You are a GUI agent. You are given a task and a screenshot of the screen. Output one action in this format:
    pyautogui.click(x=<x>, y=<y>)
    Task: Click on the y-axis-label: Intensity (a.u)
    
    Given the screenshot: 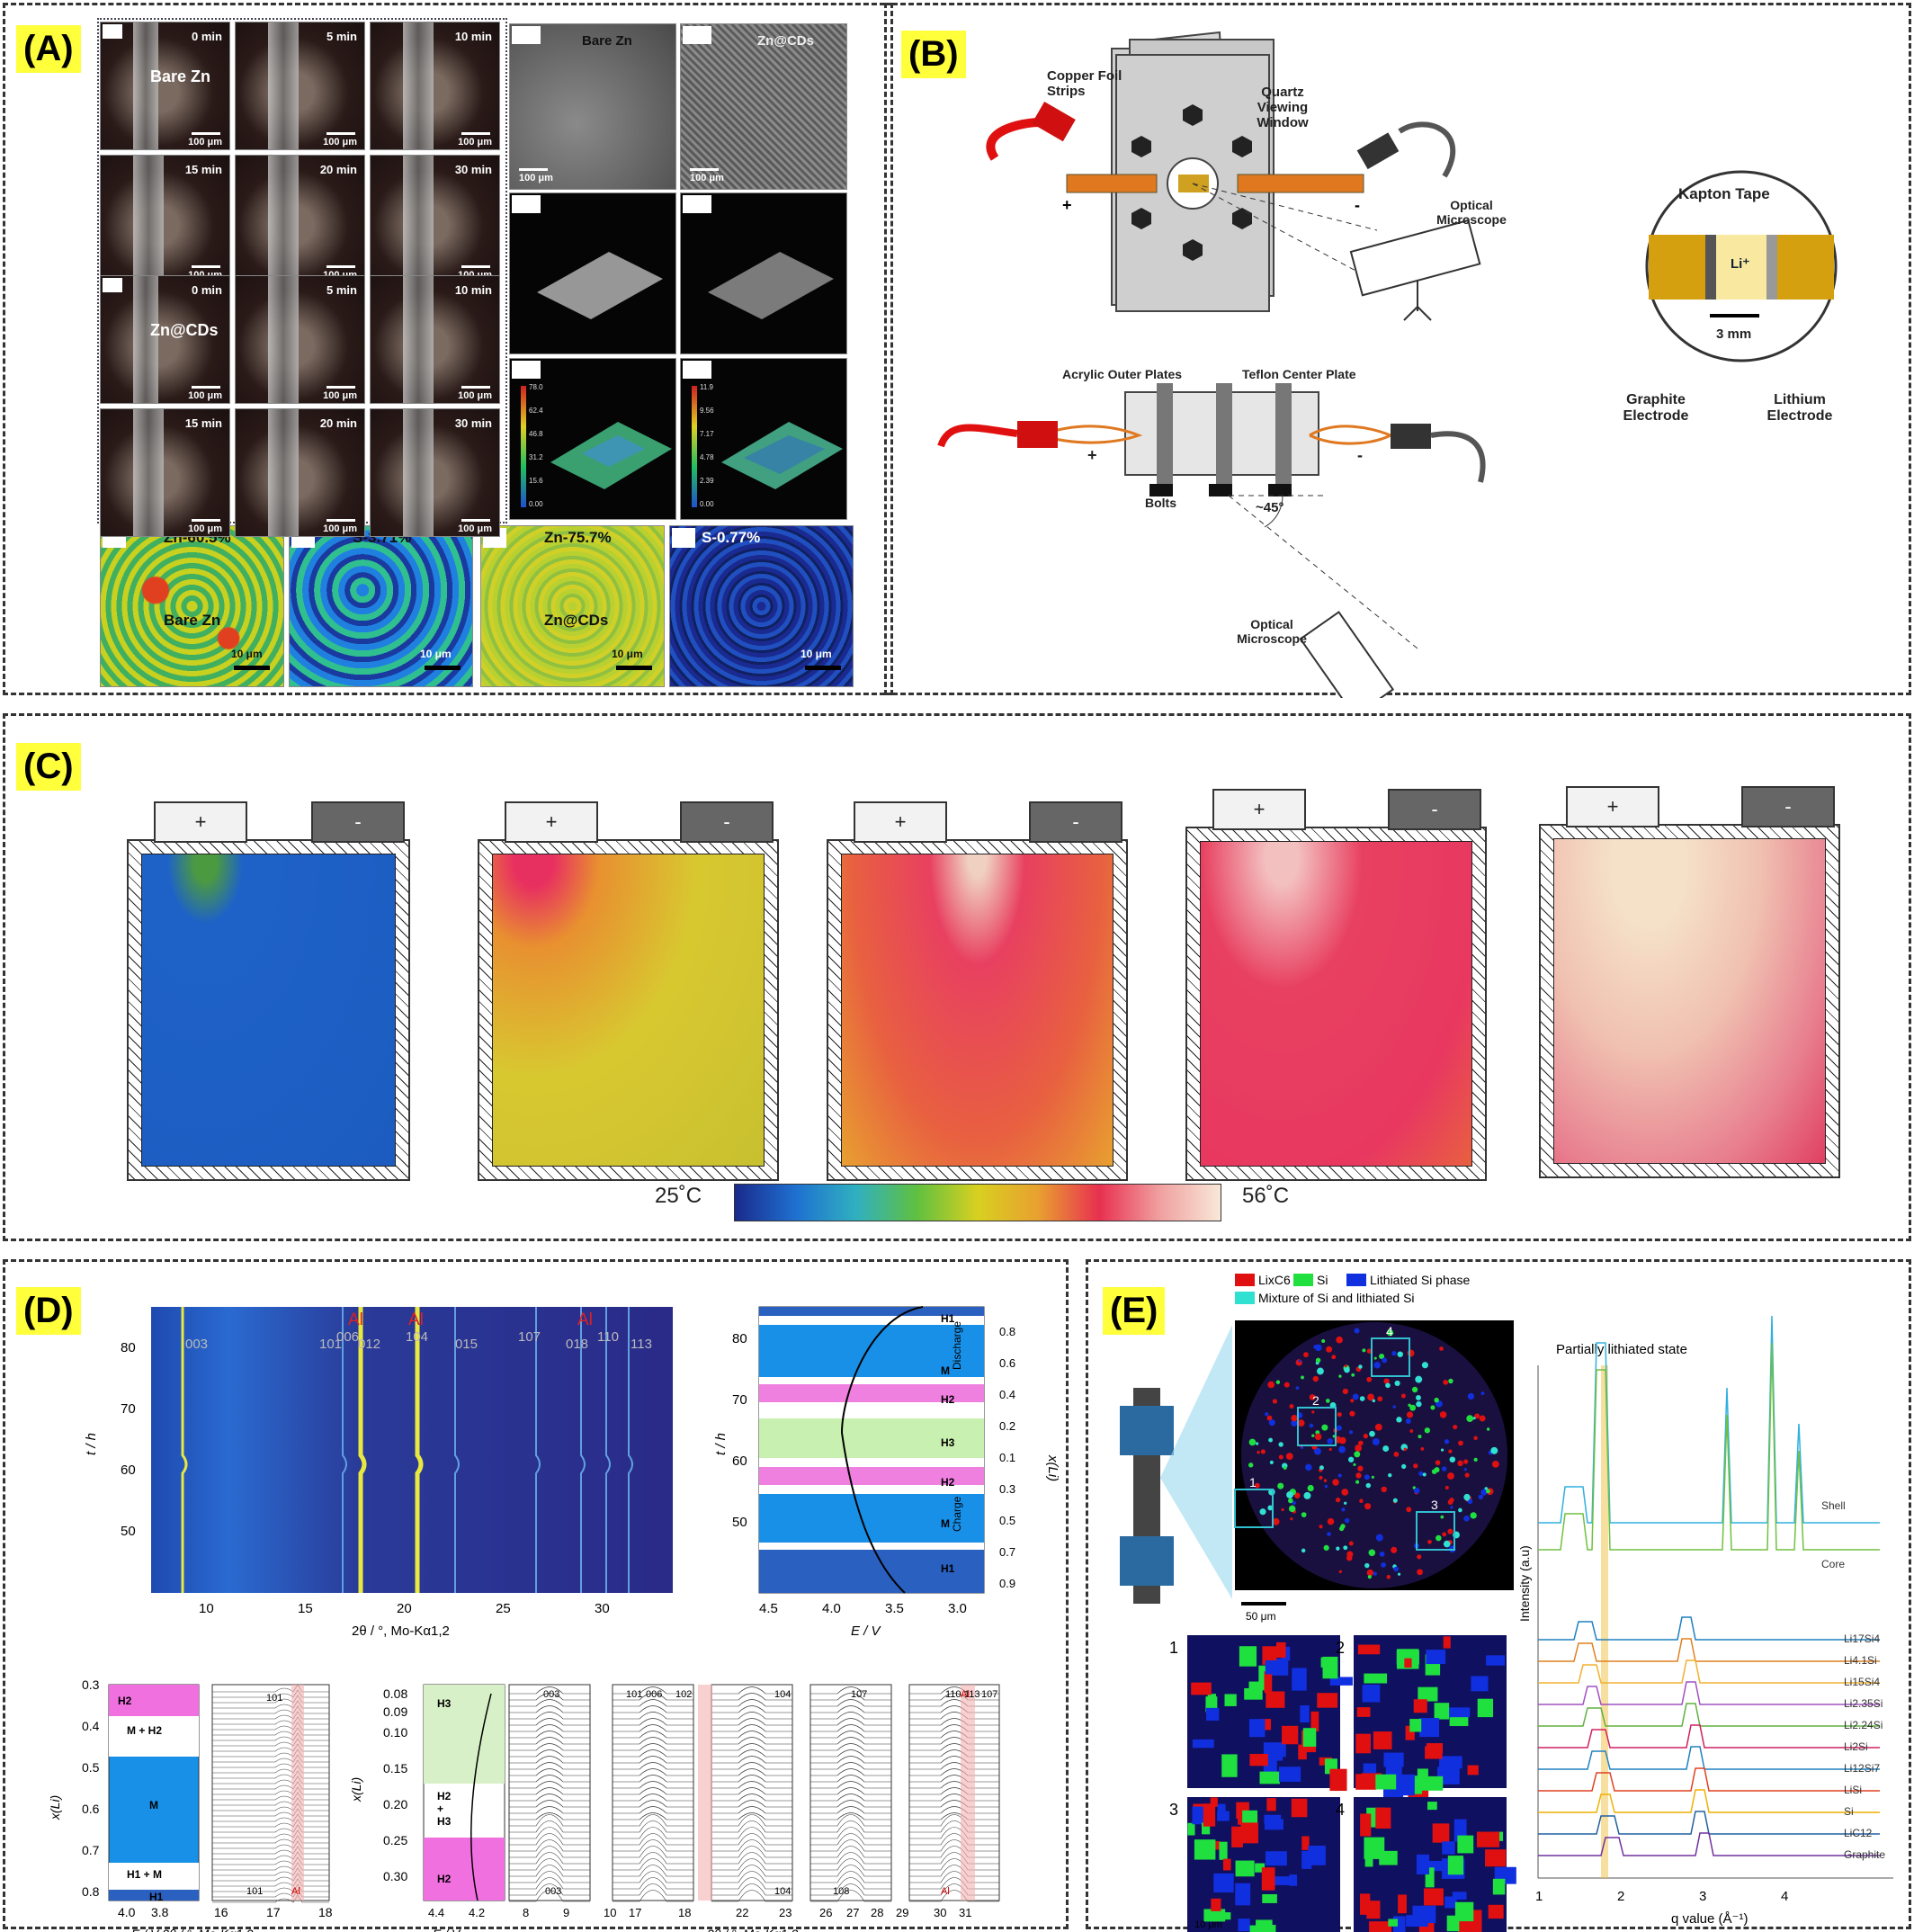 What is the action you would take?
    pyautogui.click(x=1524, y=1583)
    